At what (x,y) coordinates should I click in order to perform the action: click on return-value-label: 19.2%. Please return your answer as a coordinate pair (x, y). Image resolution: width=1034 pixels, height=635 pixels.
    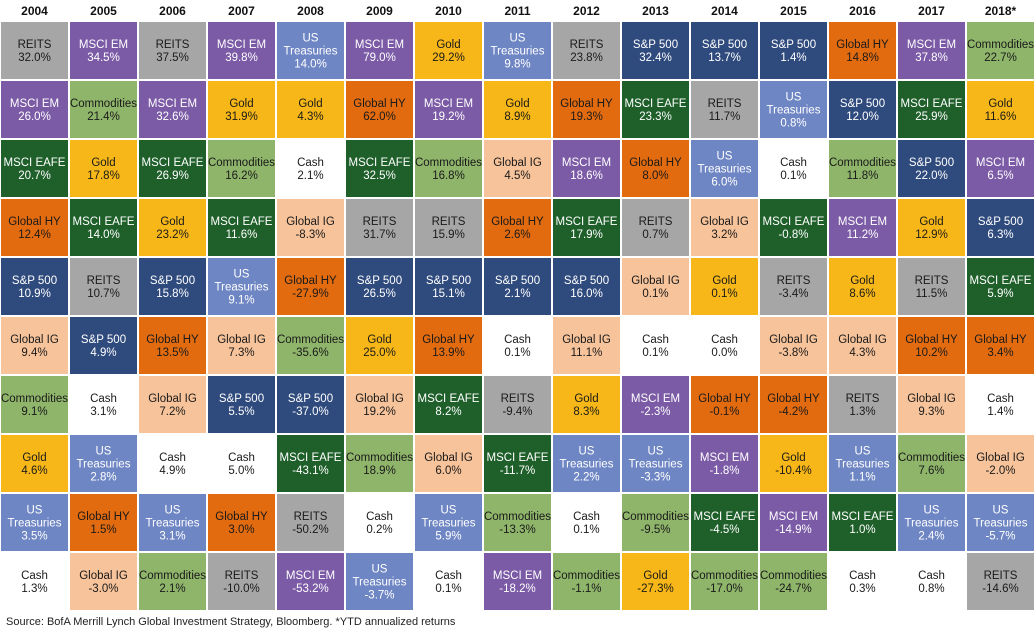
    Looking at the image, I should click on (379, 412).